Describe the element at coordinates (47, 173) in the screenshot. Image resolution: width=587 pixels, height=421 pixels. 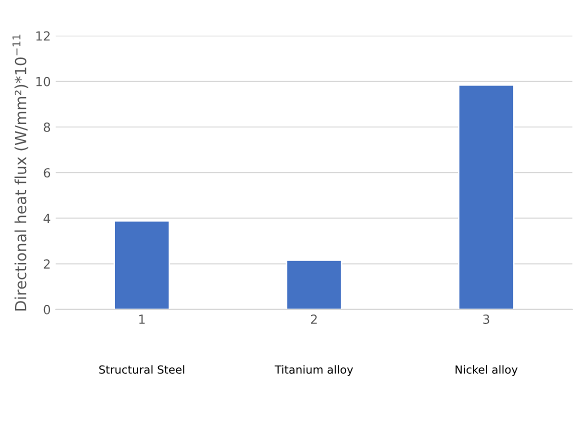
I see `y-tick-label: 6` at that location.